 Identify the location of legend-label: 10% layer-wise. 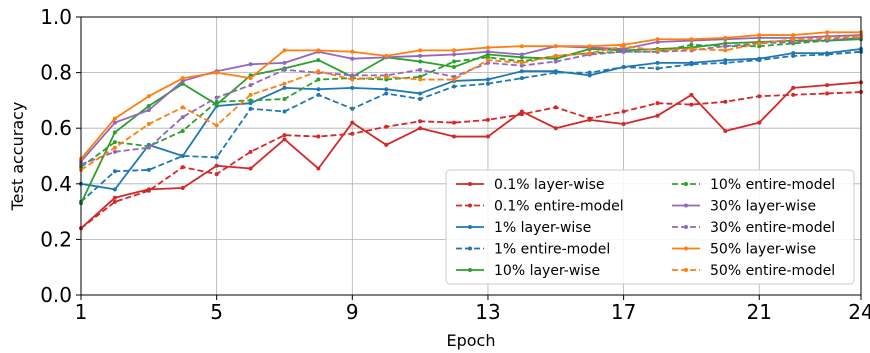
(547, 271).